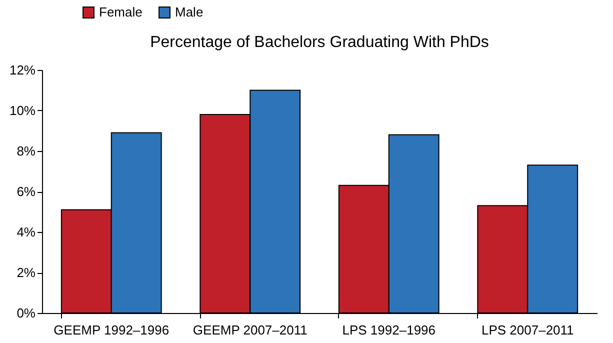  What do you see at coordinates (26, 272) in the screenshot?
I see `y-tick-label: 2%` at bounding box center [26, 272].